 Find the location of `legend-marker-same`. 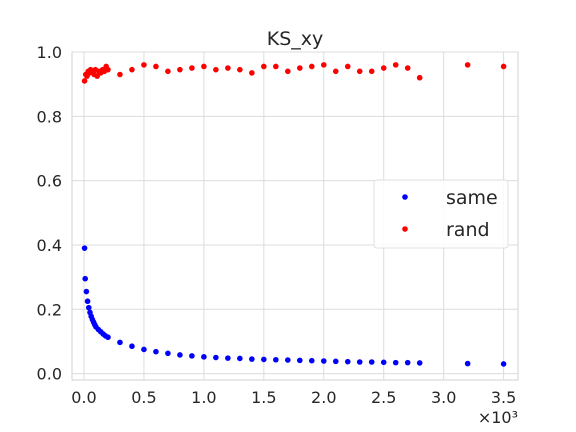

legend-marker-same is located at coordinates (405, 197).